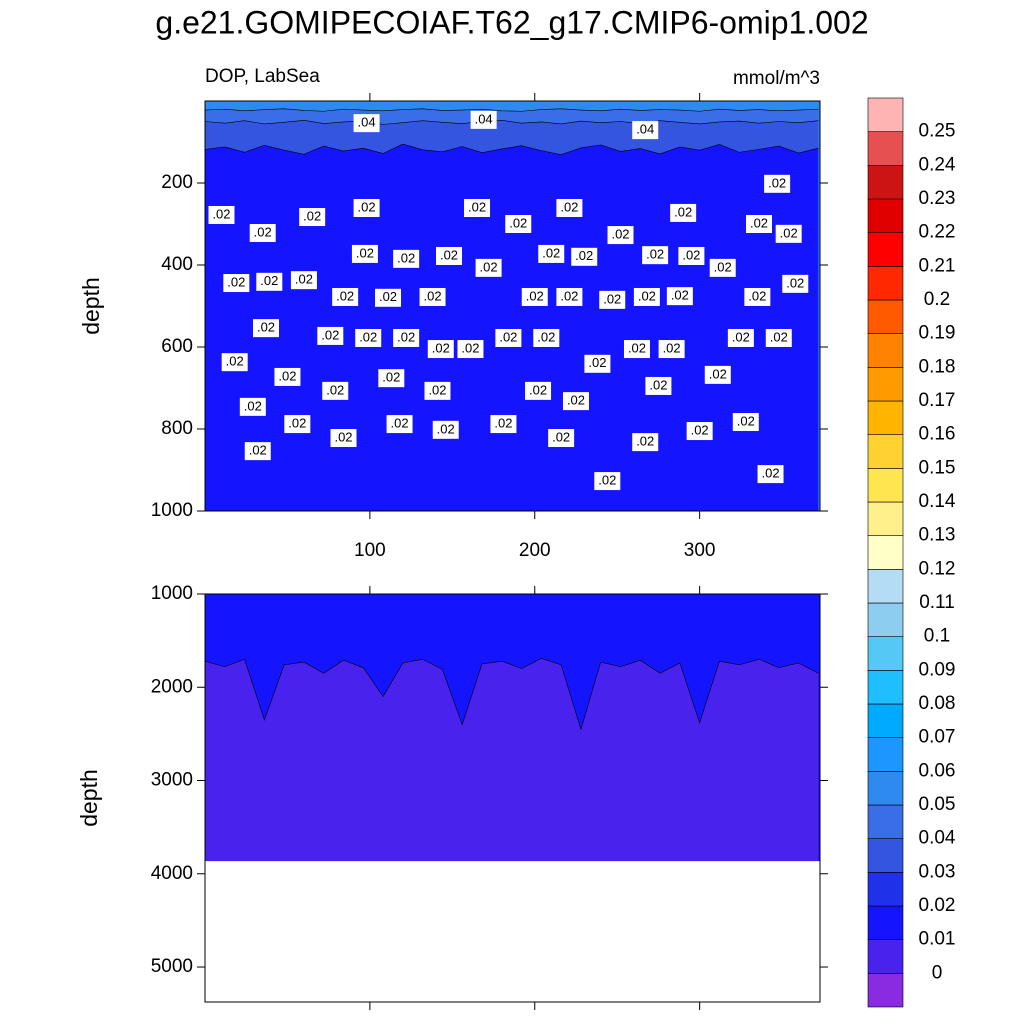 The height and width of the screenshot is (1024, 1024). Describe the element at coordinates (937, 905) in the screenshot. I see `colorbar-label: 0.02` at that location.